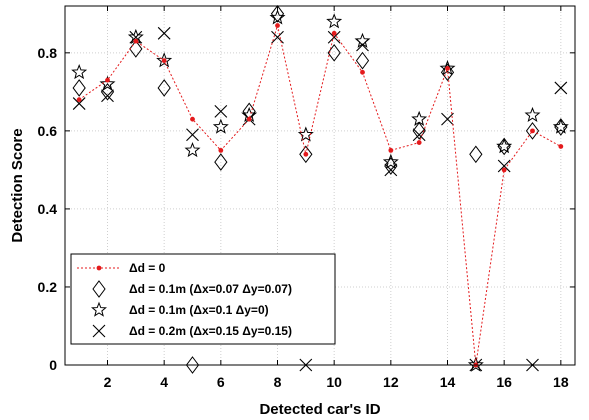 The image size is (589, 420). What do you see at coordinates (199, 310) in the screenshot?
I see `legend-label: Δd = 0.1m (Δx=0.1 Δy=0)` at bounding box center [199, 310].